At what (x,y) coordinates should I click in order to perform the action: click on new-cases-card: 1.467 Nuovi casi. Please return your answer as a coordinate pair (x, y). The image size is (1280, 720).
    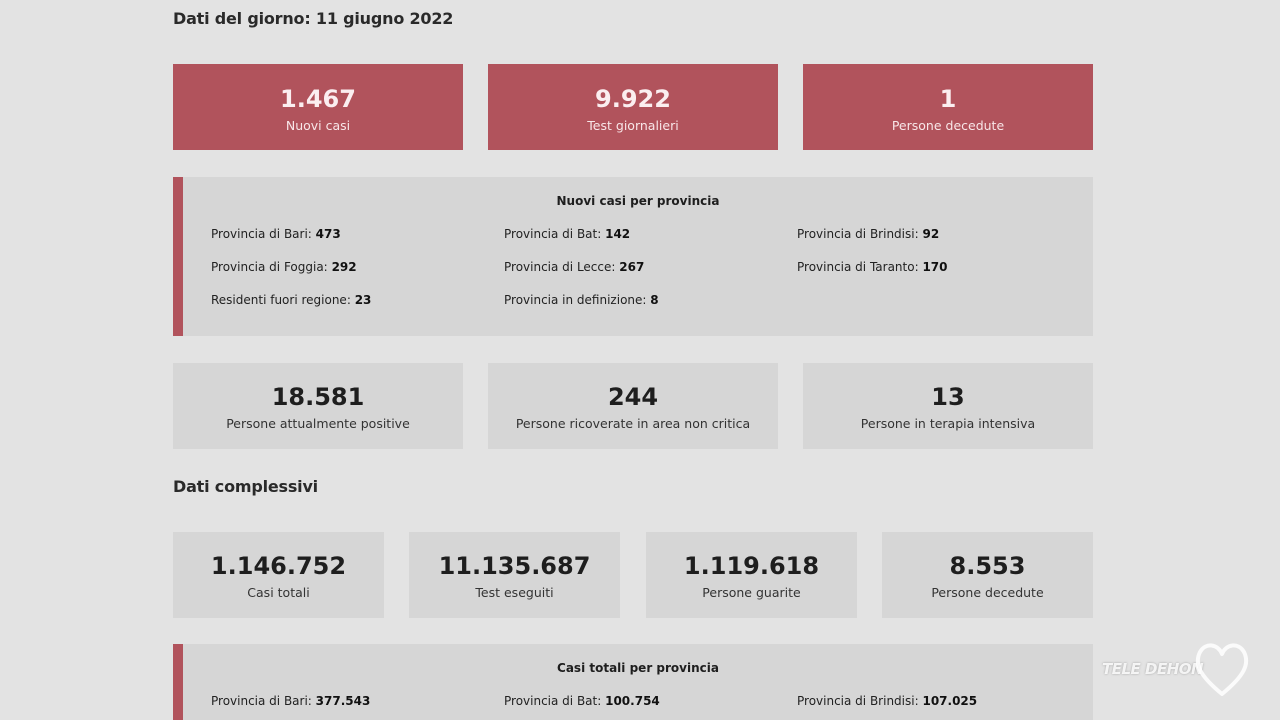
    Looking at the image, I should click on (318, 107).